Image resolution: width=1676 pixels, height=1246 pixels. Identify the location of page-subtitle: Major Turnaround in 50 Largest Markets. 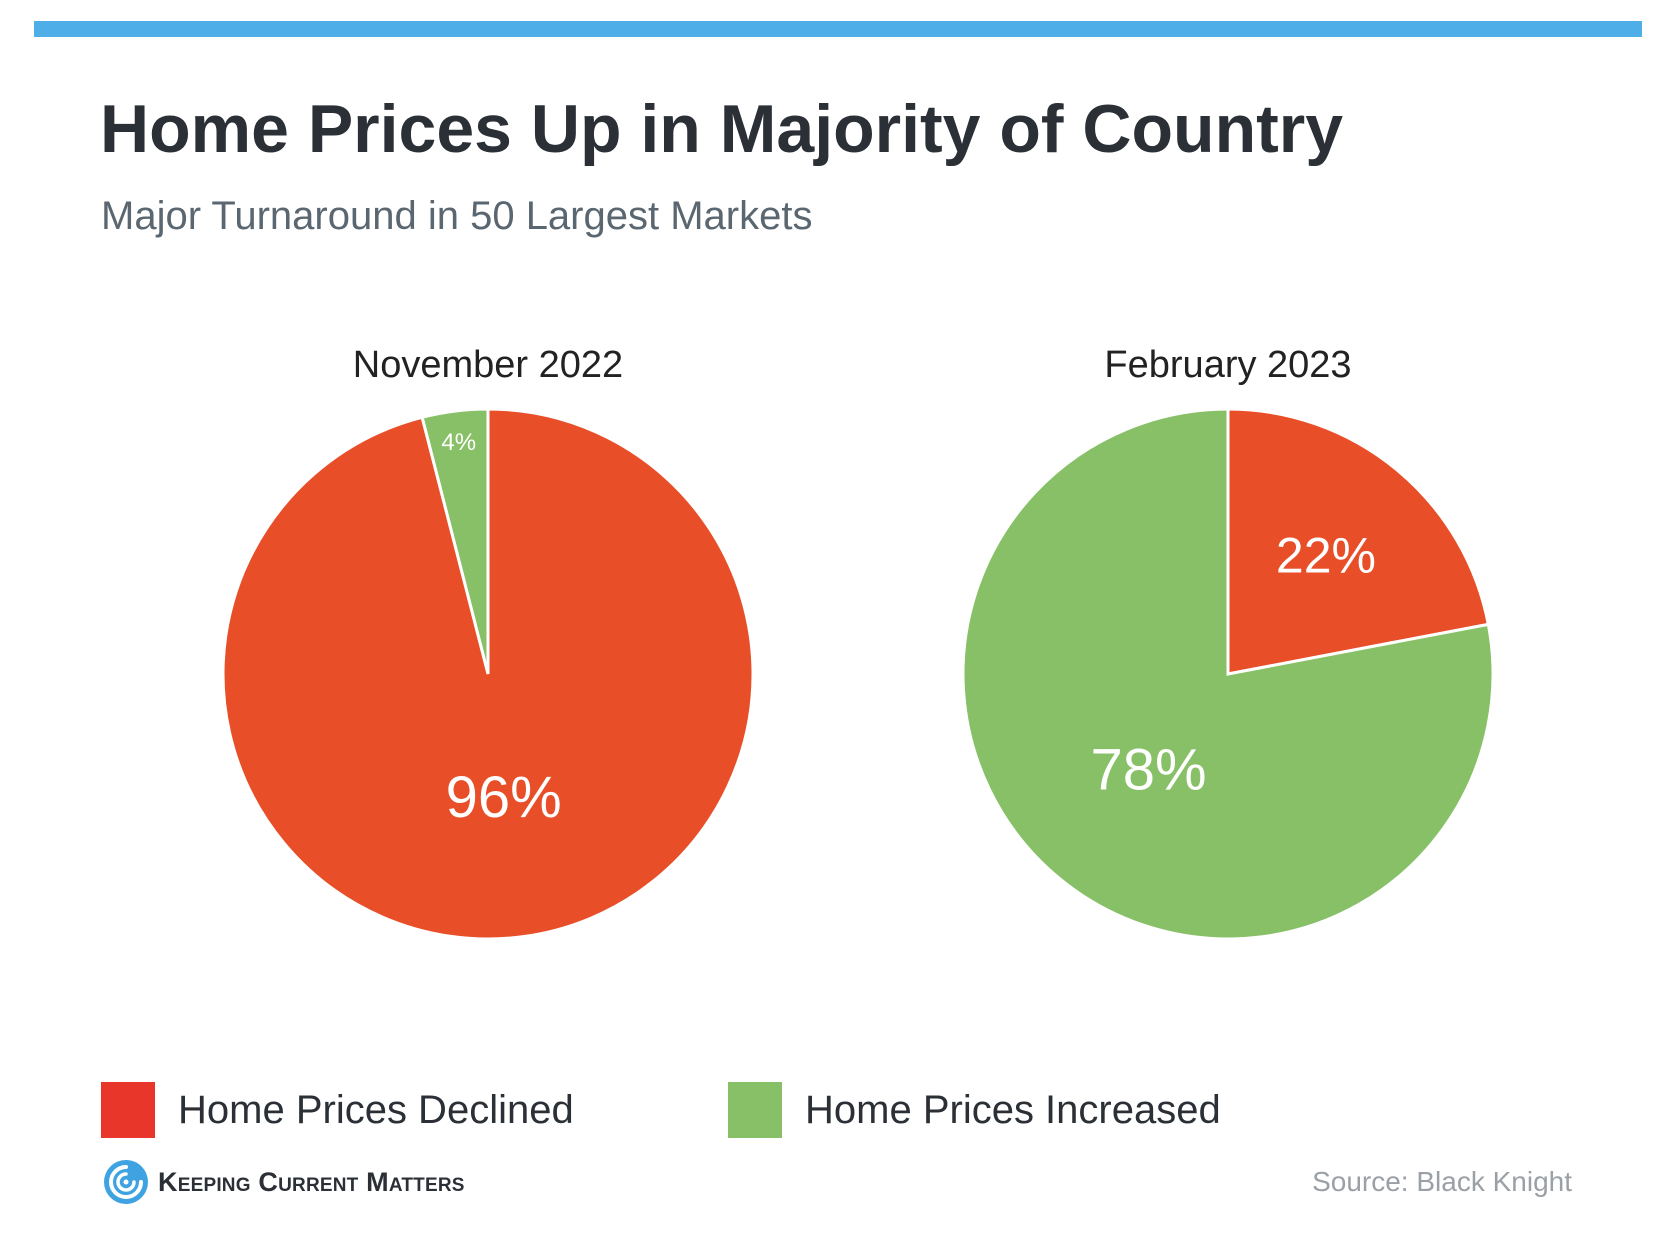
(457, 216).